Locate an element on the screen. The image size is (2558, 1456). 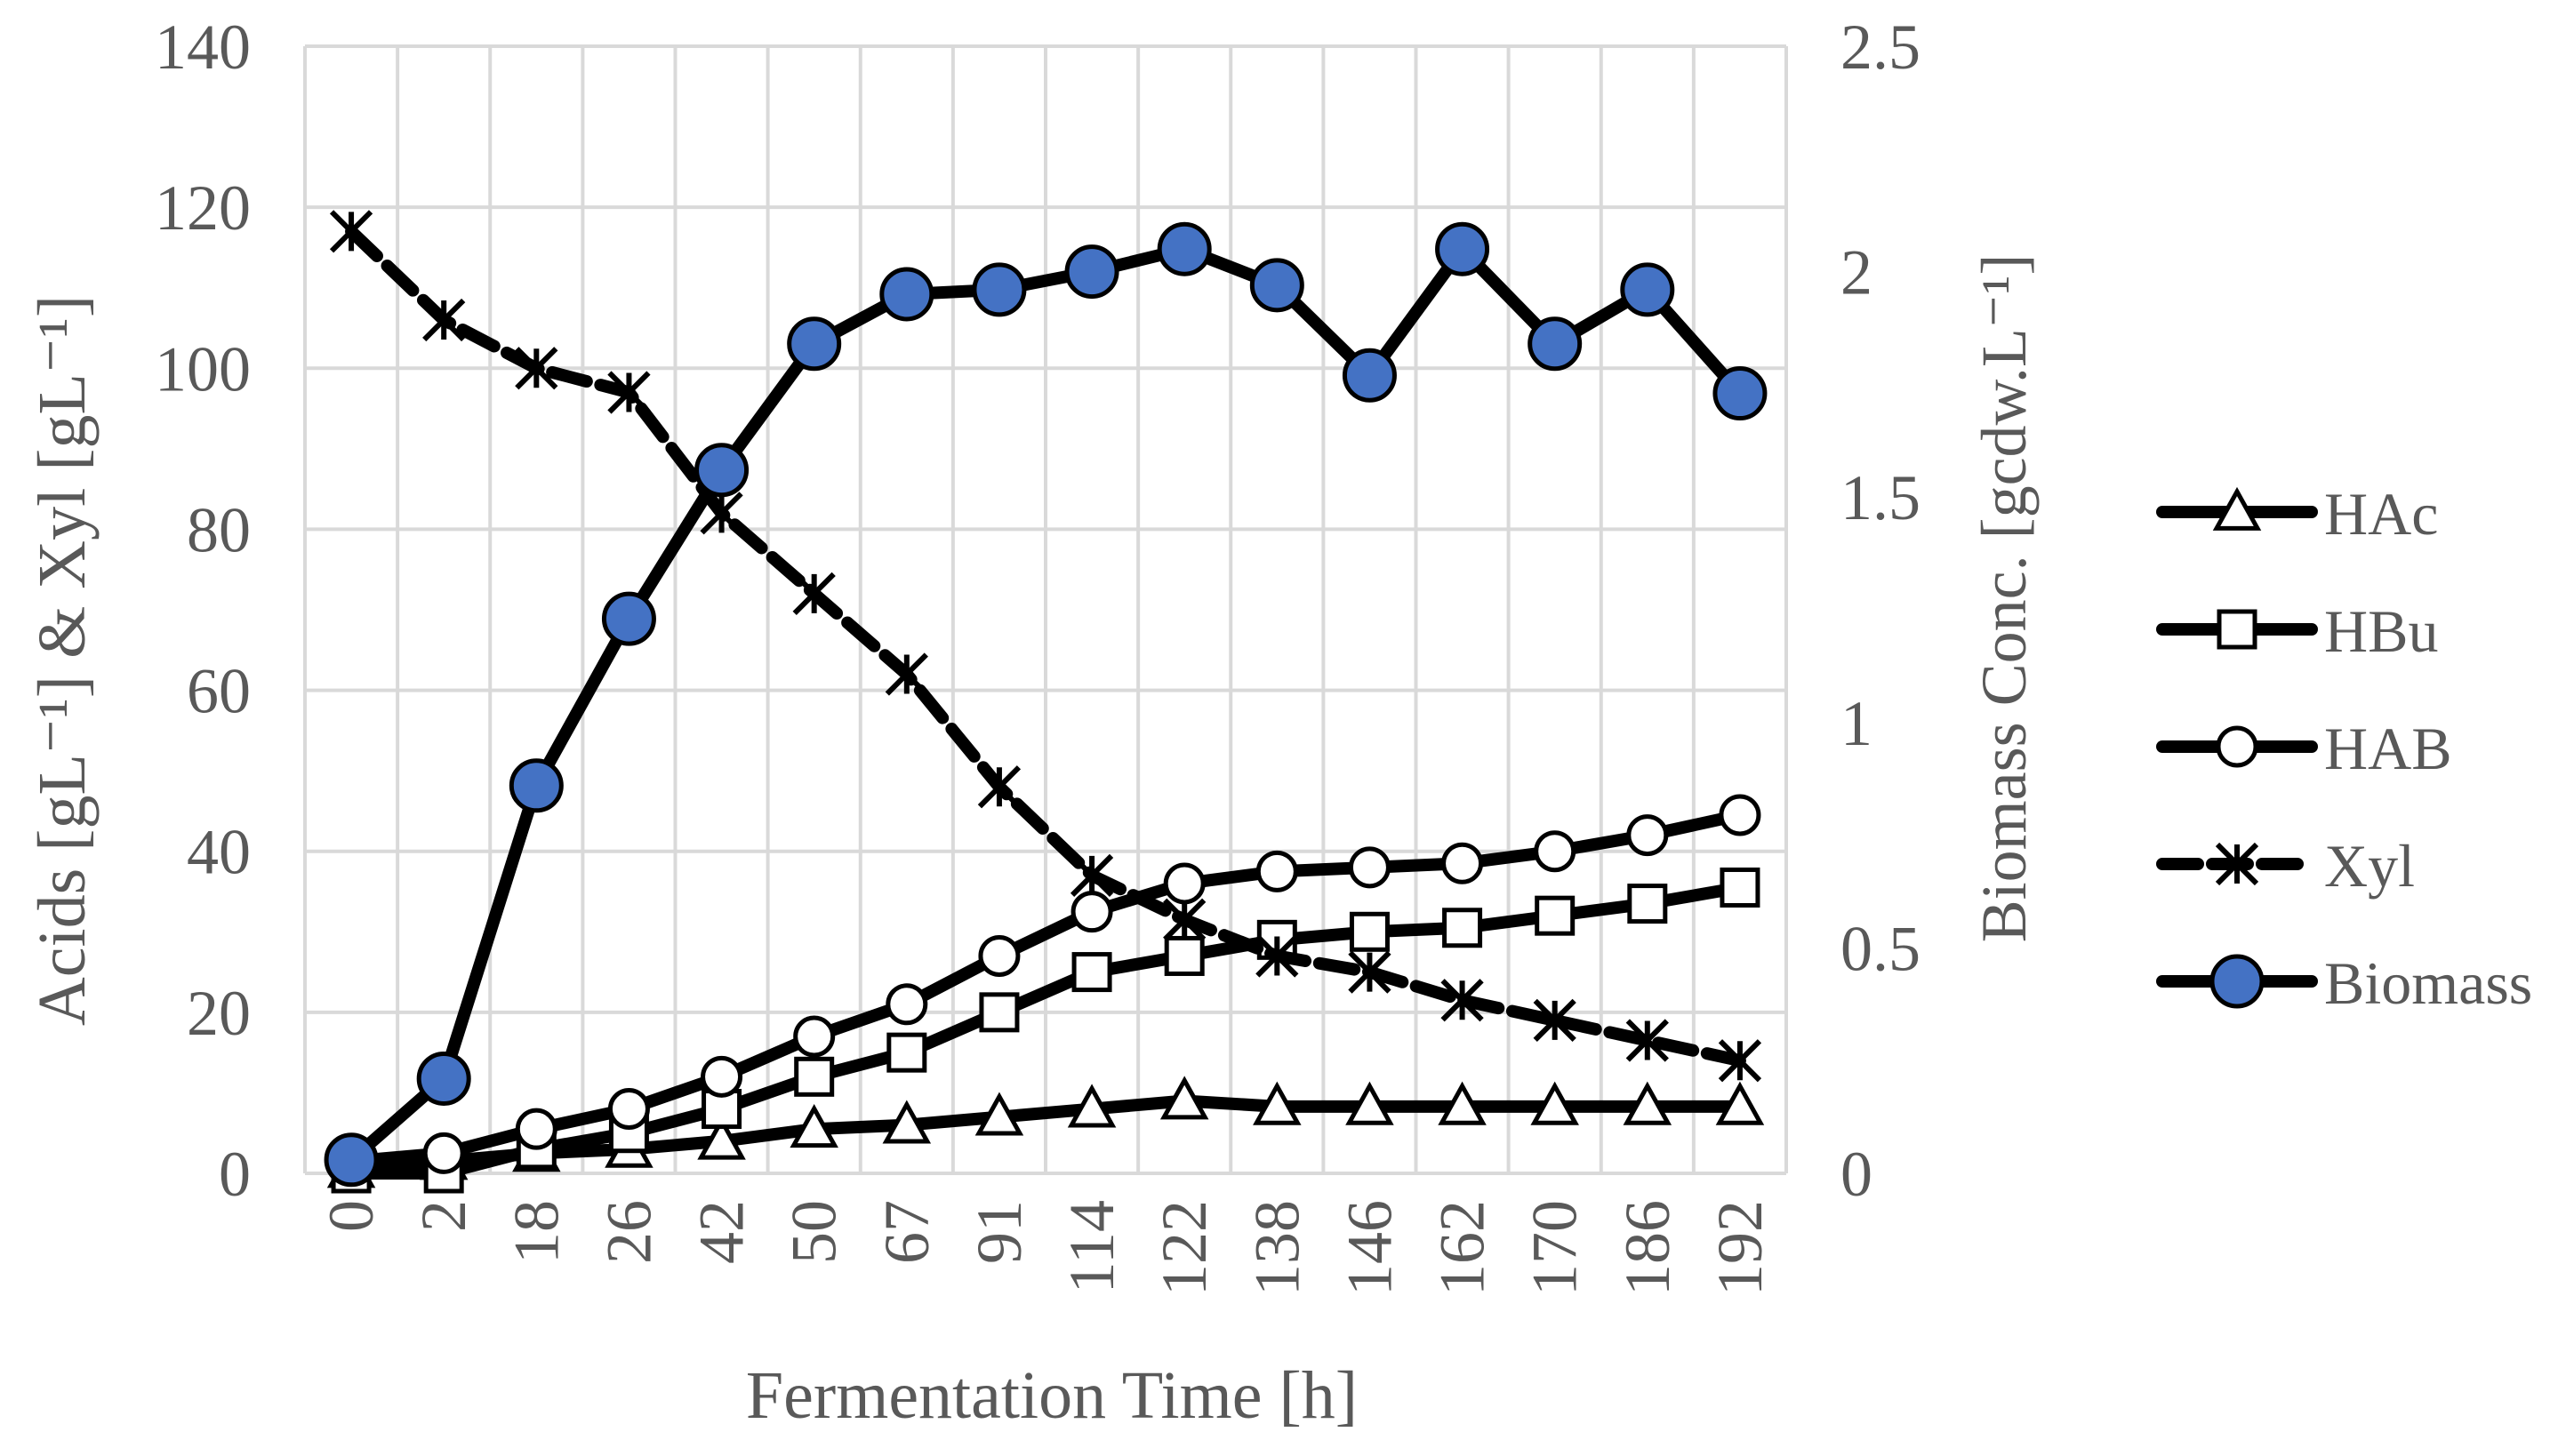
x-tick-label: 42 is located at coordinates (722, 1232).